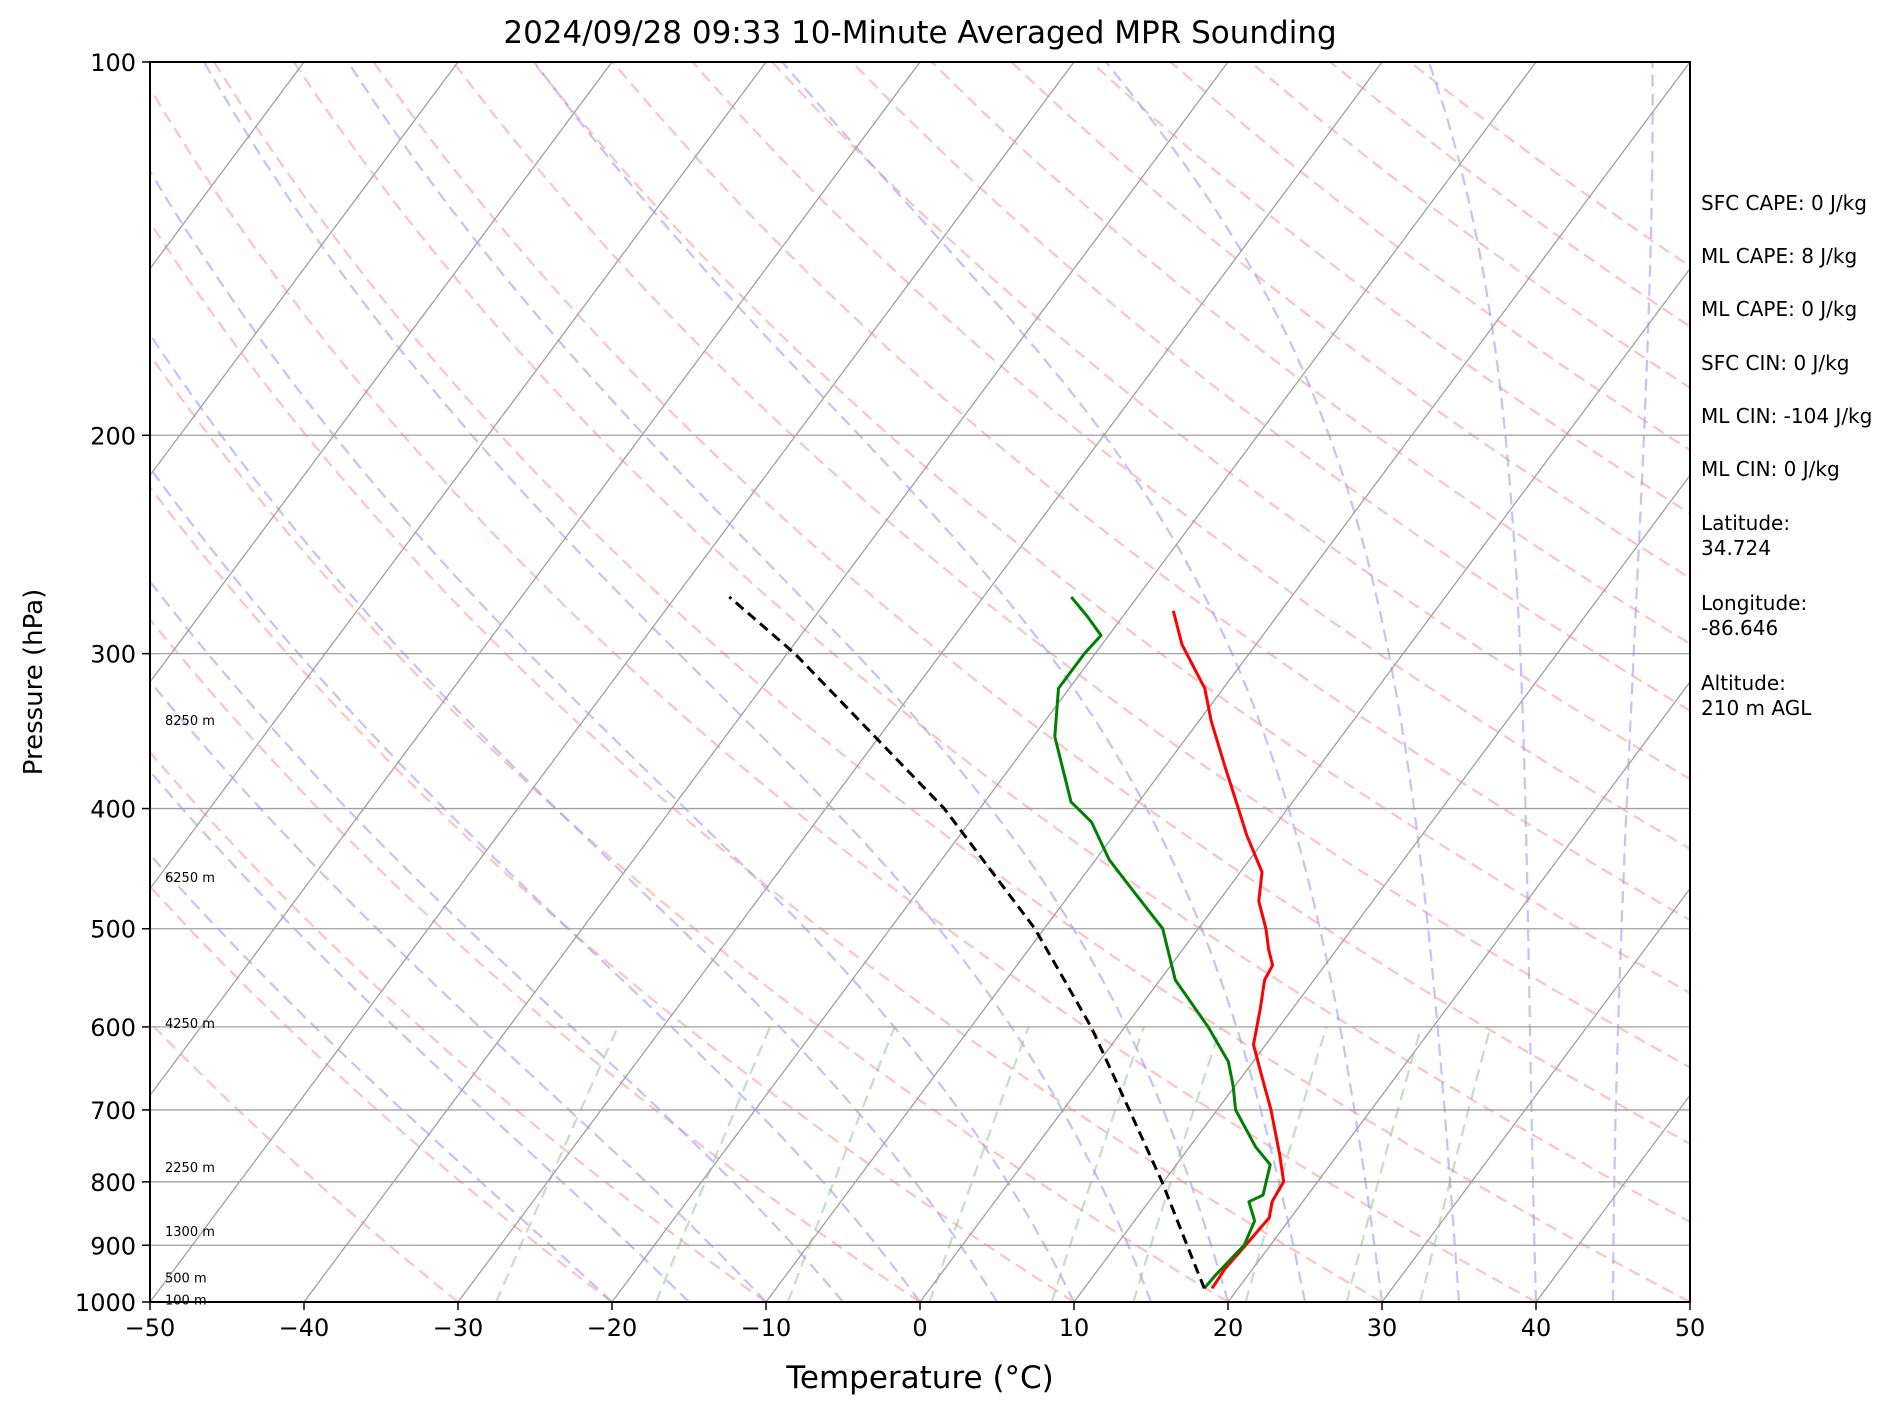  Describe the element at coordinates (304, 1328) in the screenshot. I see `x-tick-label: −40` at that location.